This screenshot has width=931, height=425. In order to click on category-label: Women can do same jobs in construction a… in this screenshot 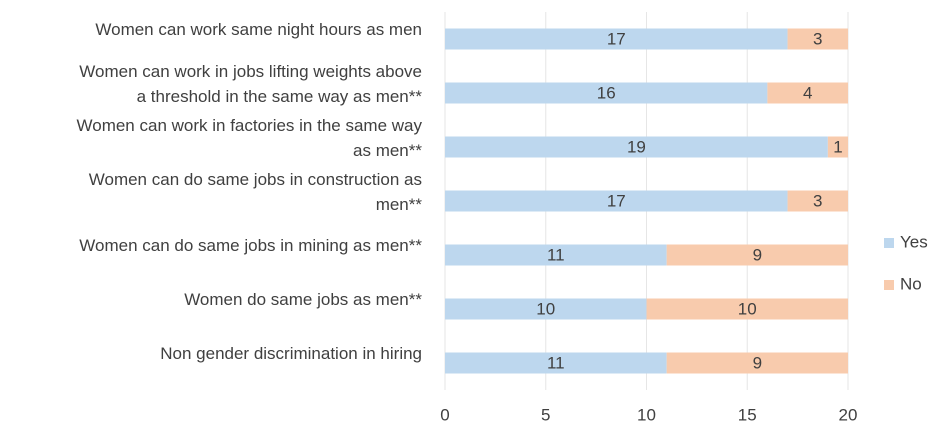, I will do `click(256, 192)`.